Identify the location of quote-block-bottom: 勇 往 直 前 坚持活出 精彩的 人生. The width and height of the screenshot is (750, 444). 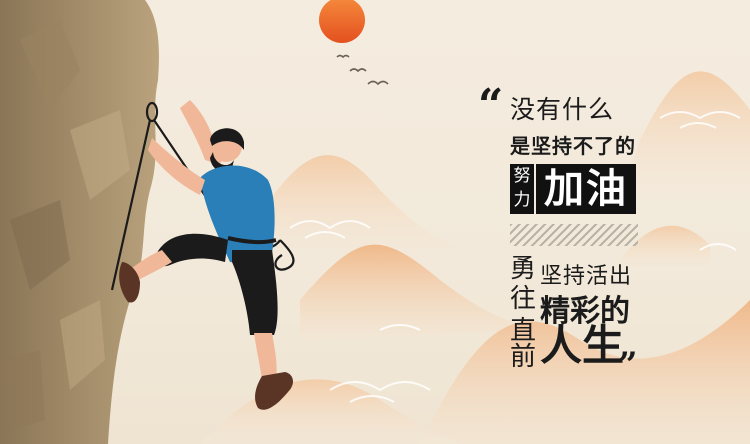
(590, 313).